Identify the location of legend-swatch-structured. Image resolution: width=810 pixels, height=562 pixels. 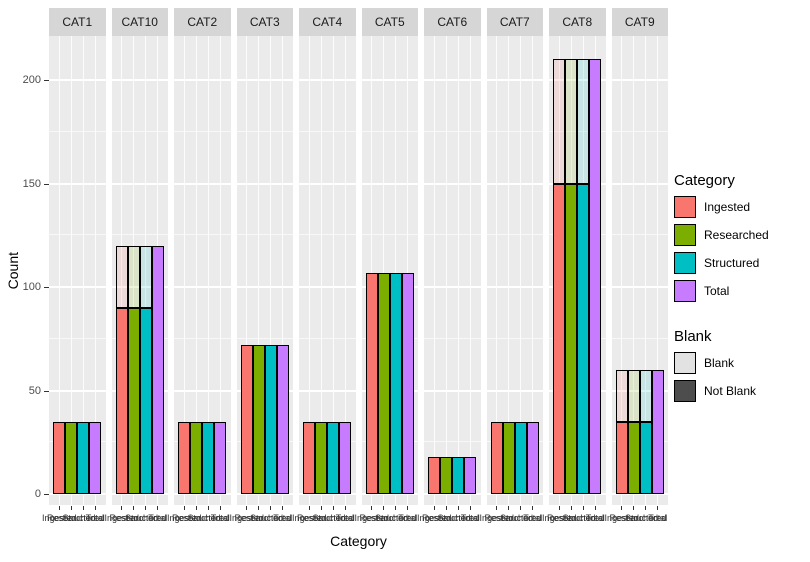
(685, 263).